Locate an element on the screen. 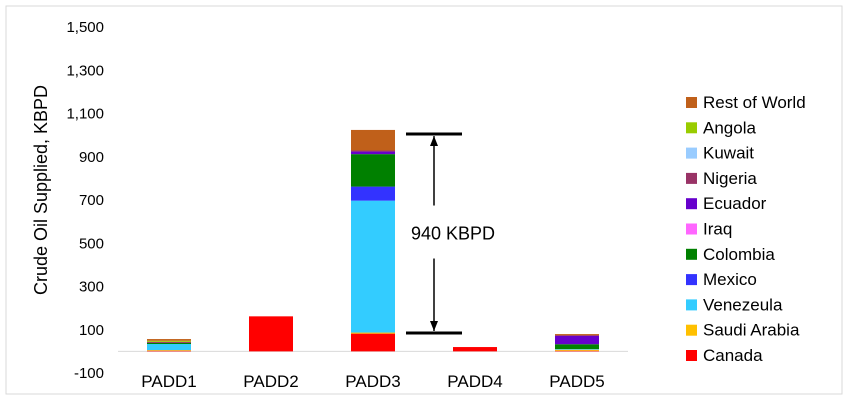  annotation: 940 KBPD is located at coordinates (450, 233).